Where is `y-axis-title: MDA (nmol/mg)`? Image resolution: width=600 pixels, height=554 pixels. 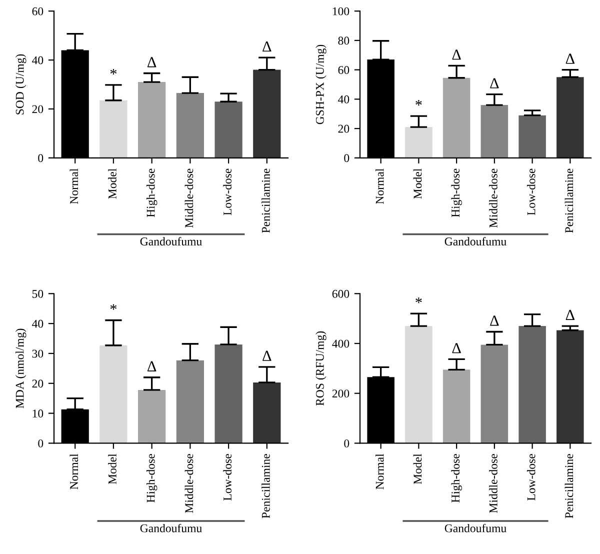 y-axis-title: MDA (nmol/mg) is located at coordinates (20, 368).